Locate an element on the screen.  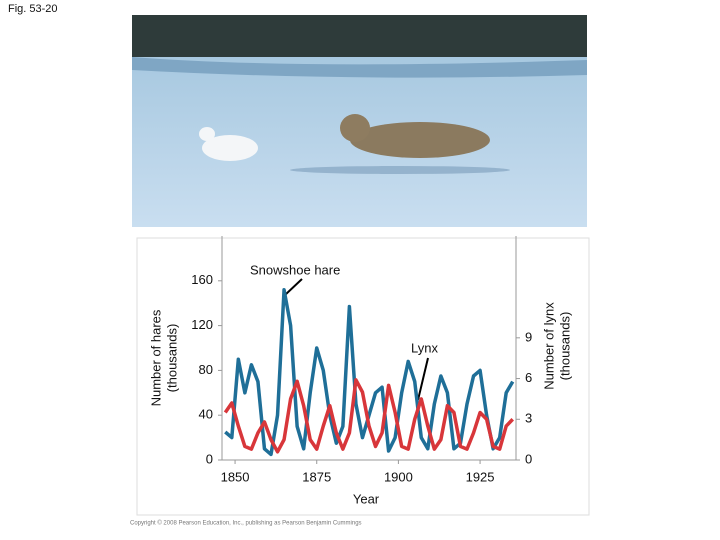
x-tick-label: 1850 is located at coordinates (235, 476).